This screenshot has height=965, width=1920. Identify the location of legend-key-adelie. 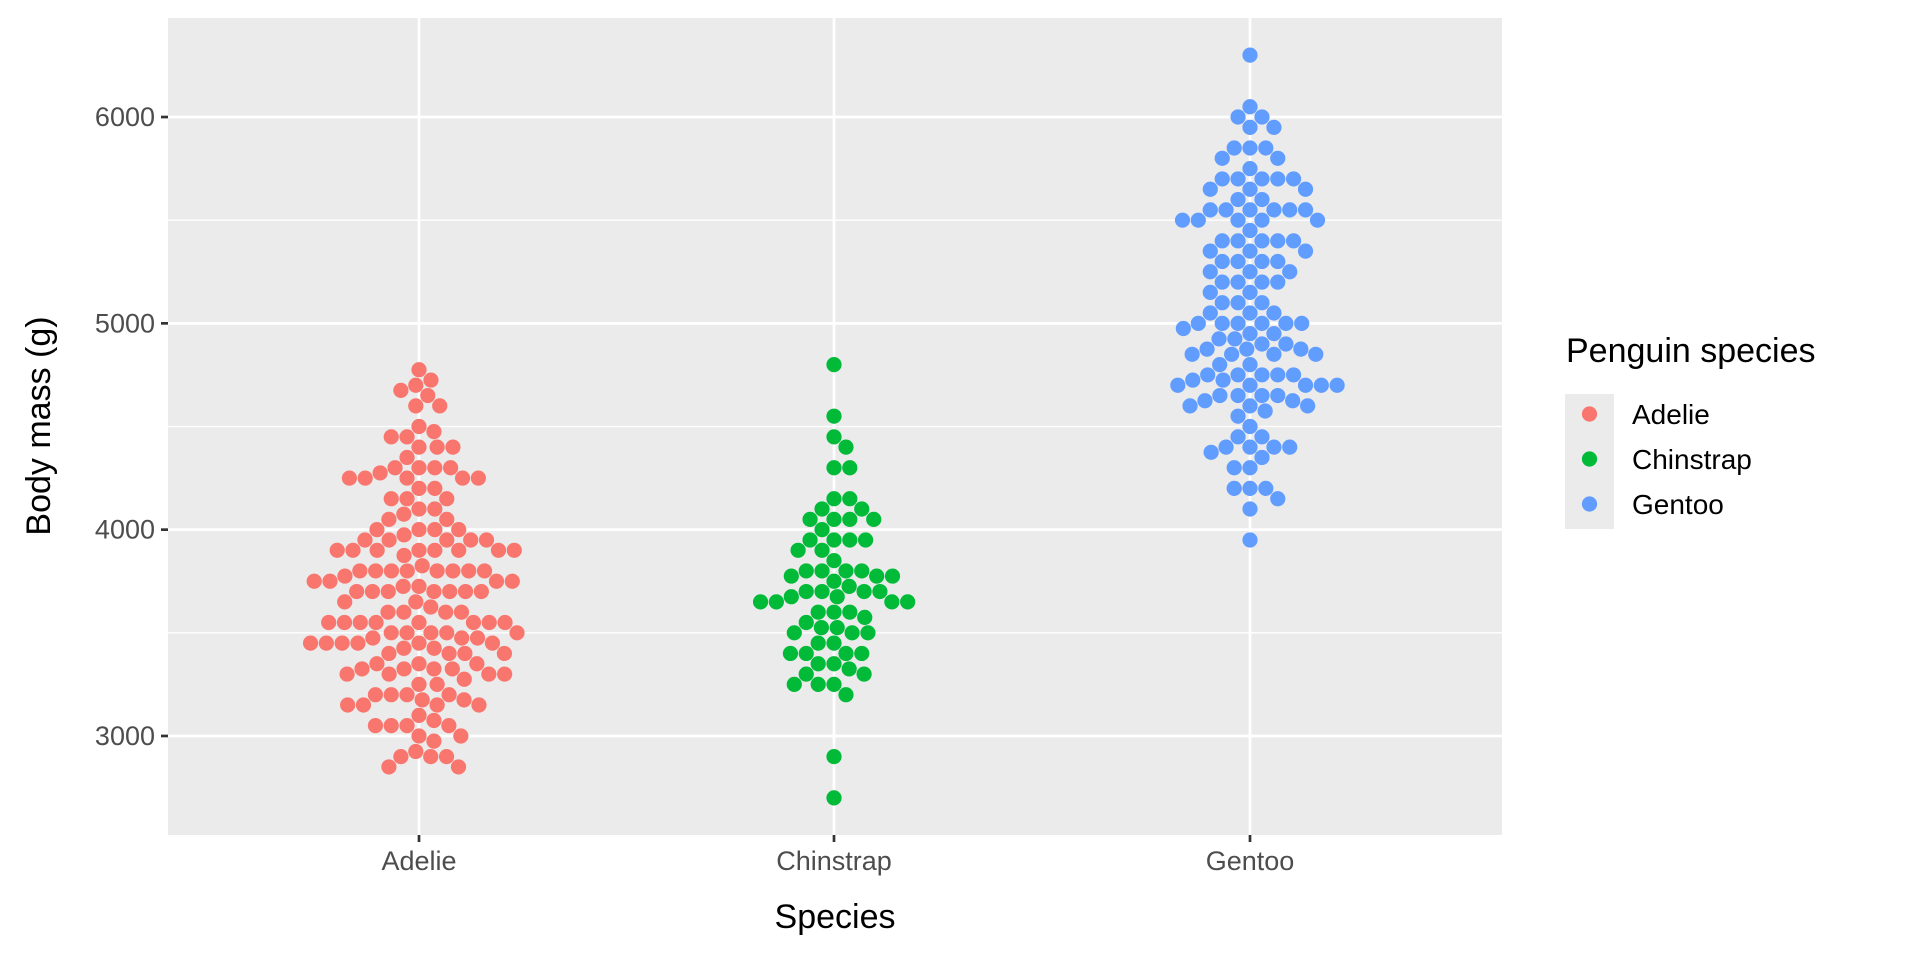
(1589, 414).